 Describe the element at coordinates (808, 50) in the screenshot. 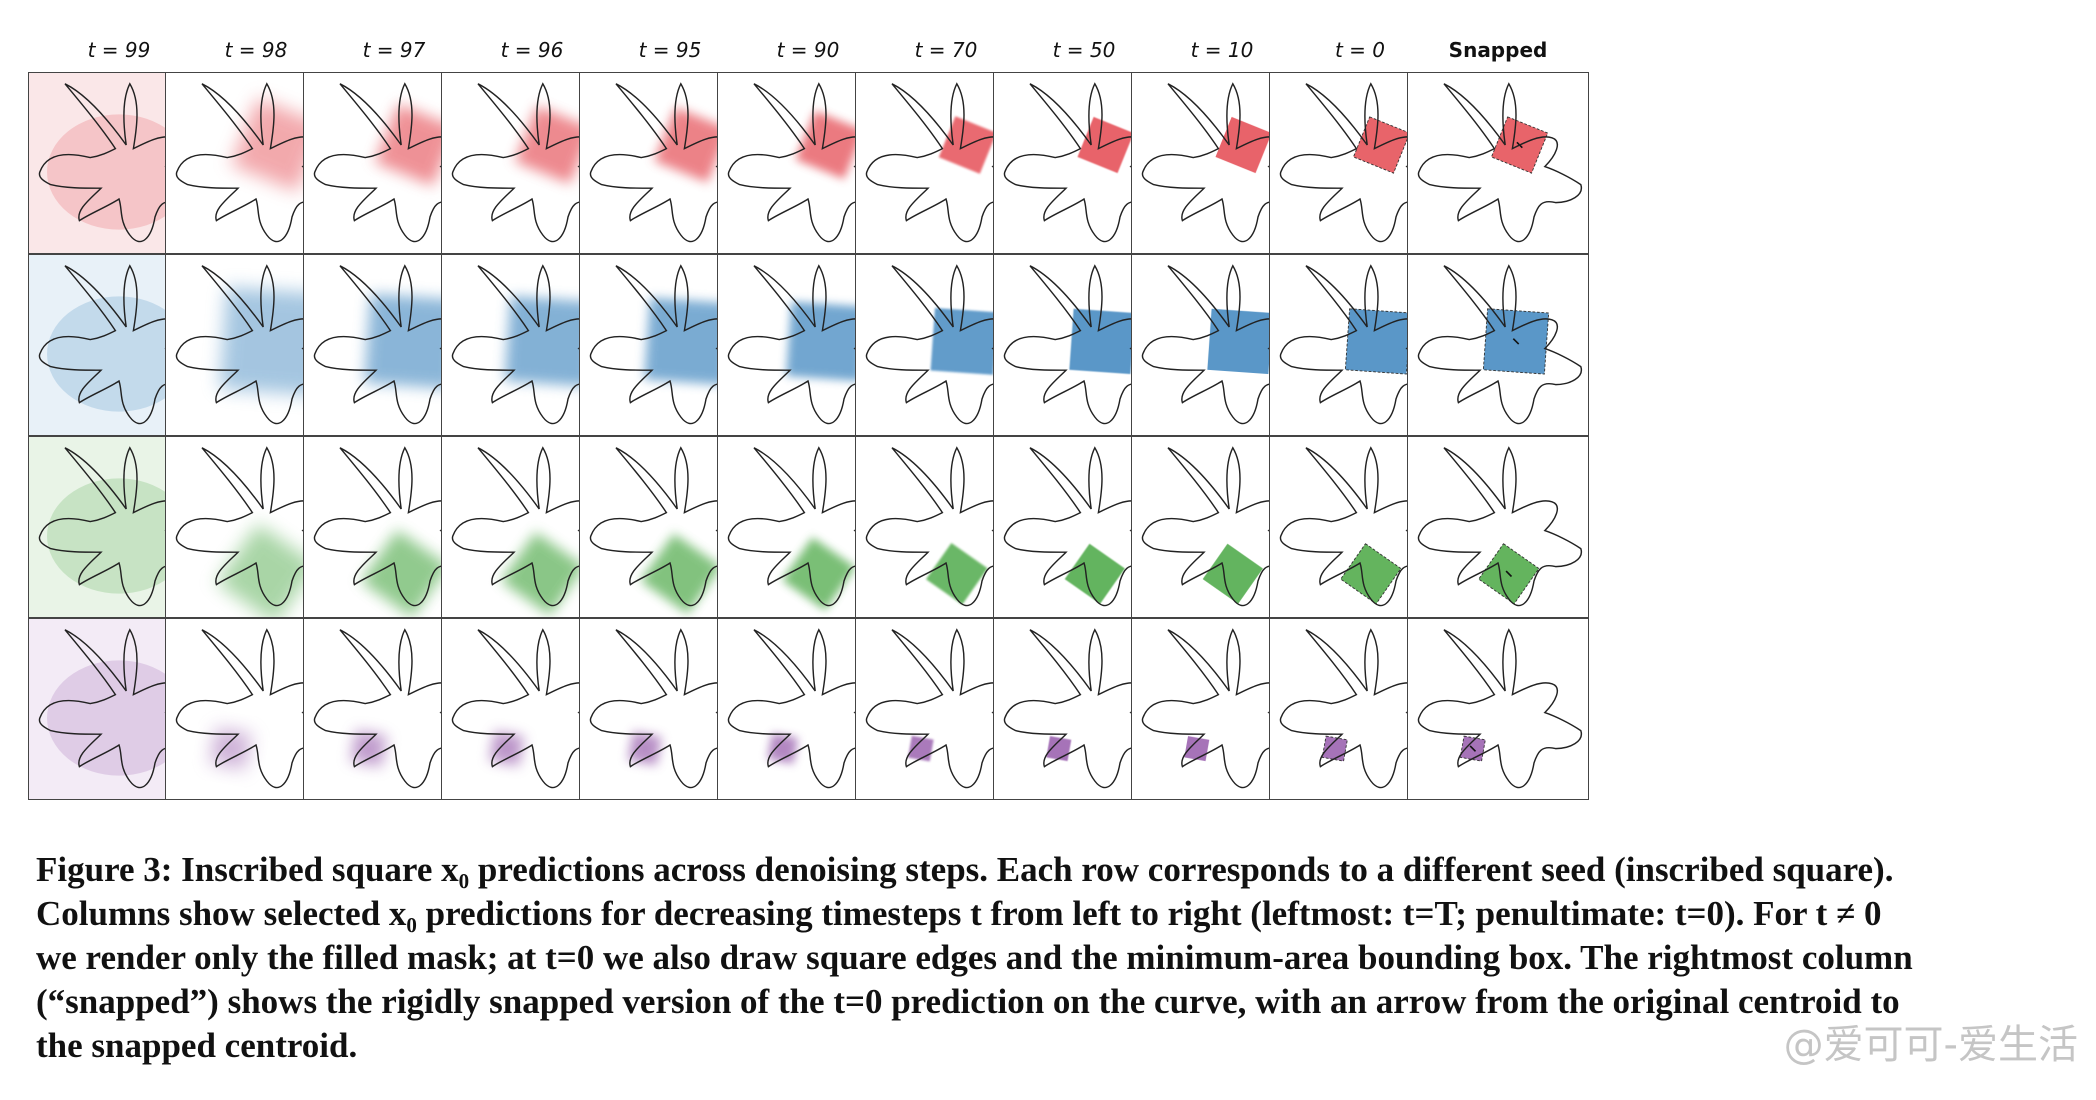

I see `col-header-t90: t = 90` at that location.